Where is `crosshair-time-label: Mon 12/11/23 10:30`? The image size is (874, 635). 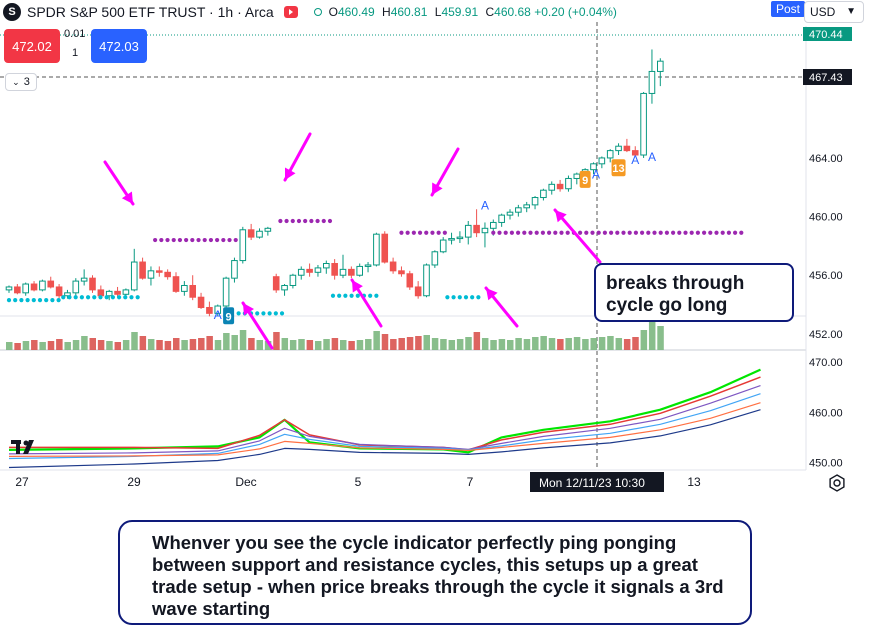 crosshair-time-label: Mon 12/11/23 10:30 is located at coordinates (592, 483).